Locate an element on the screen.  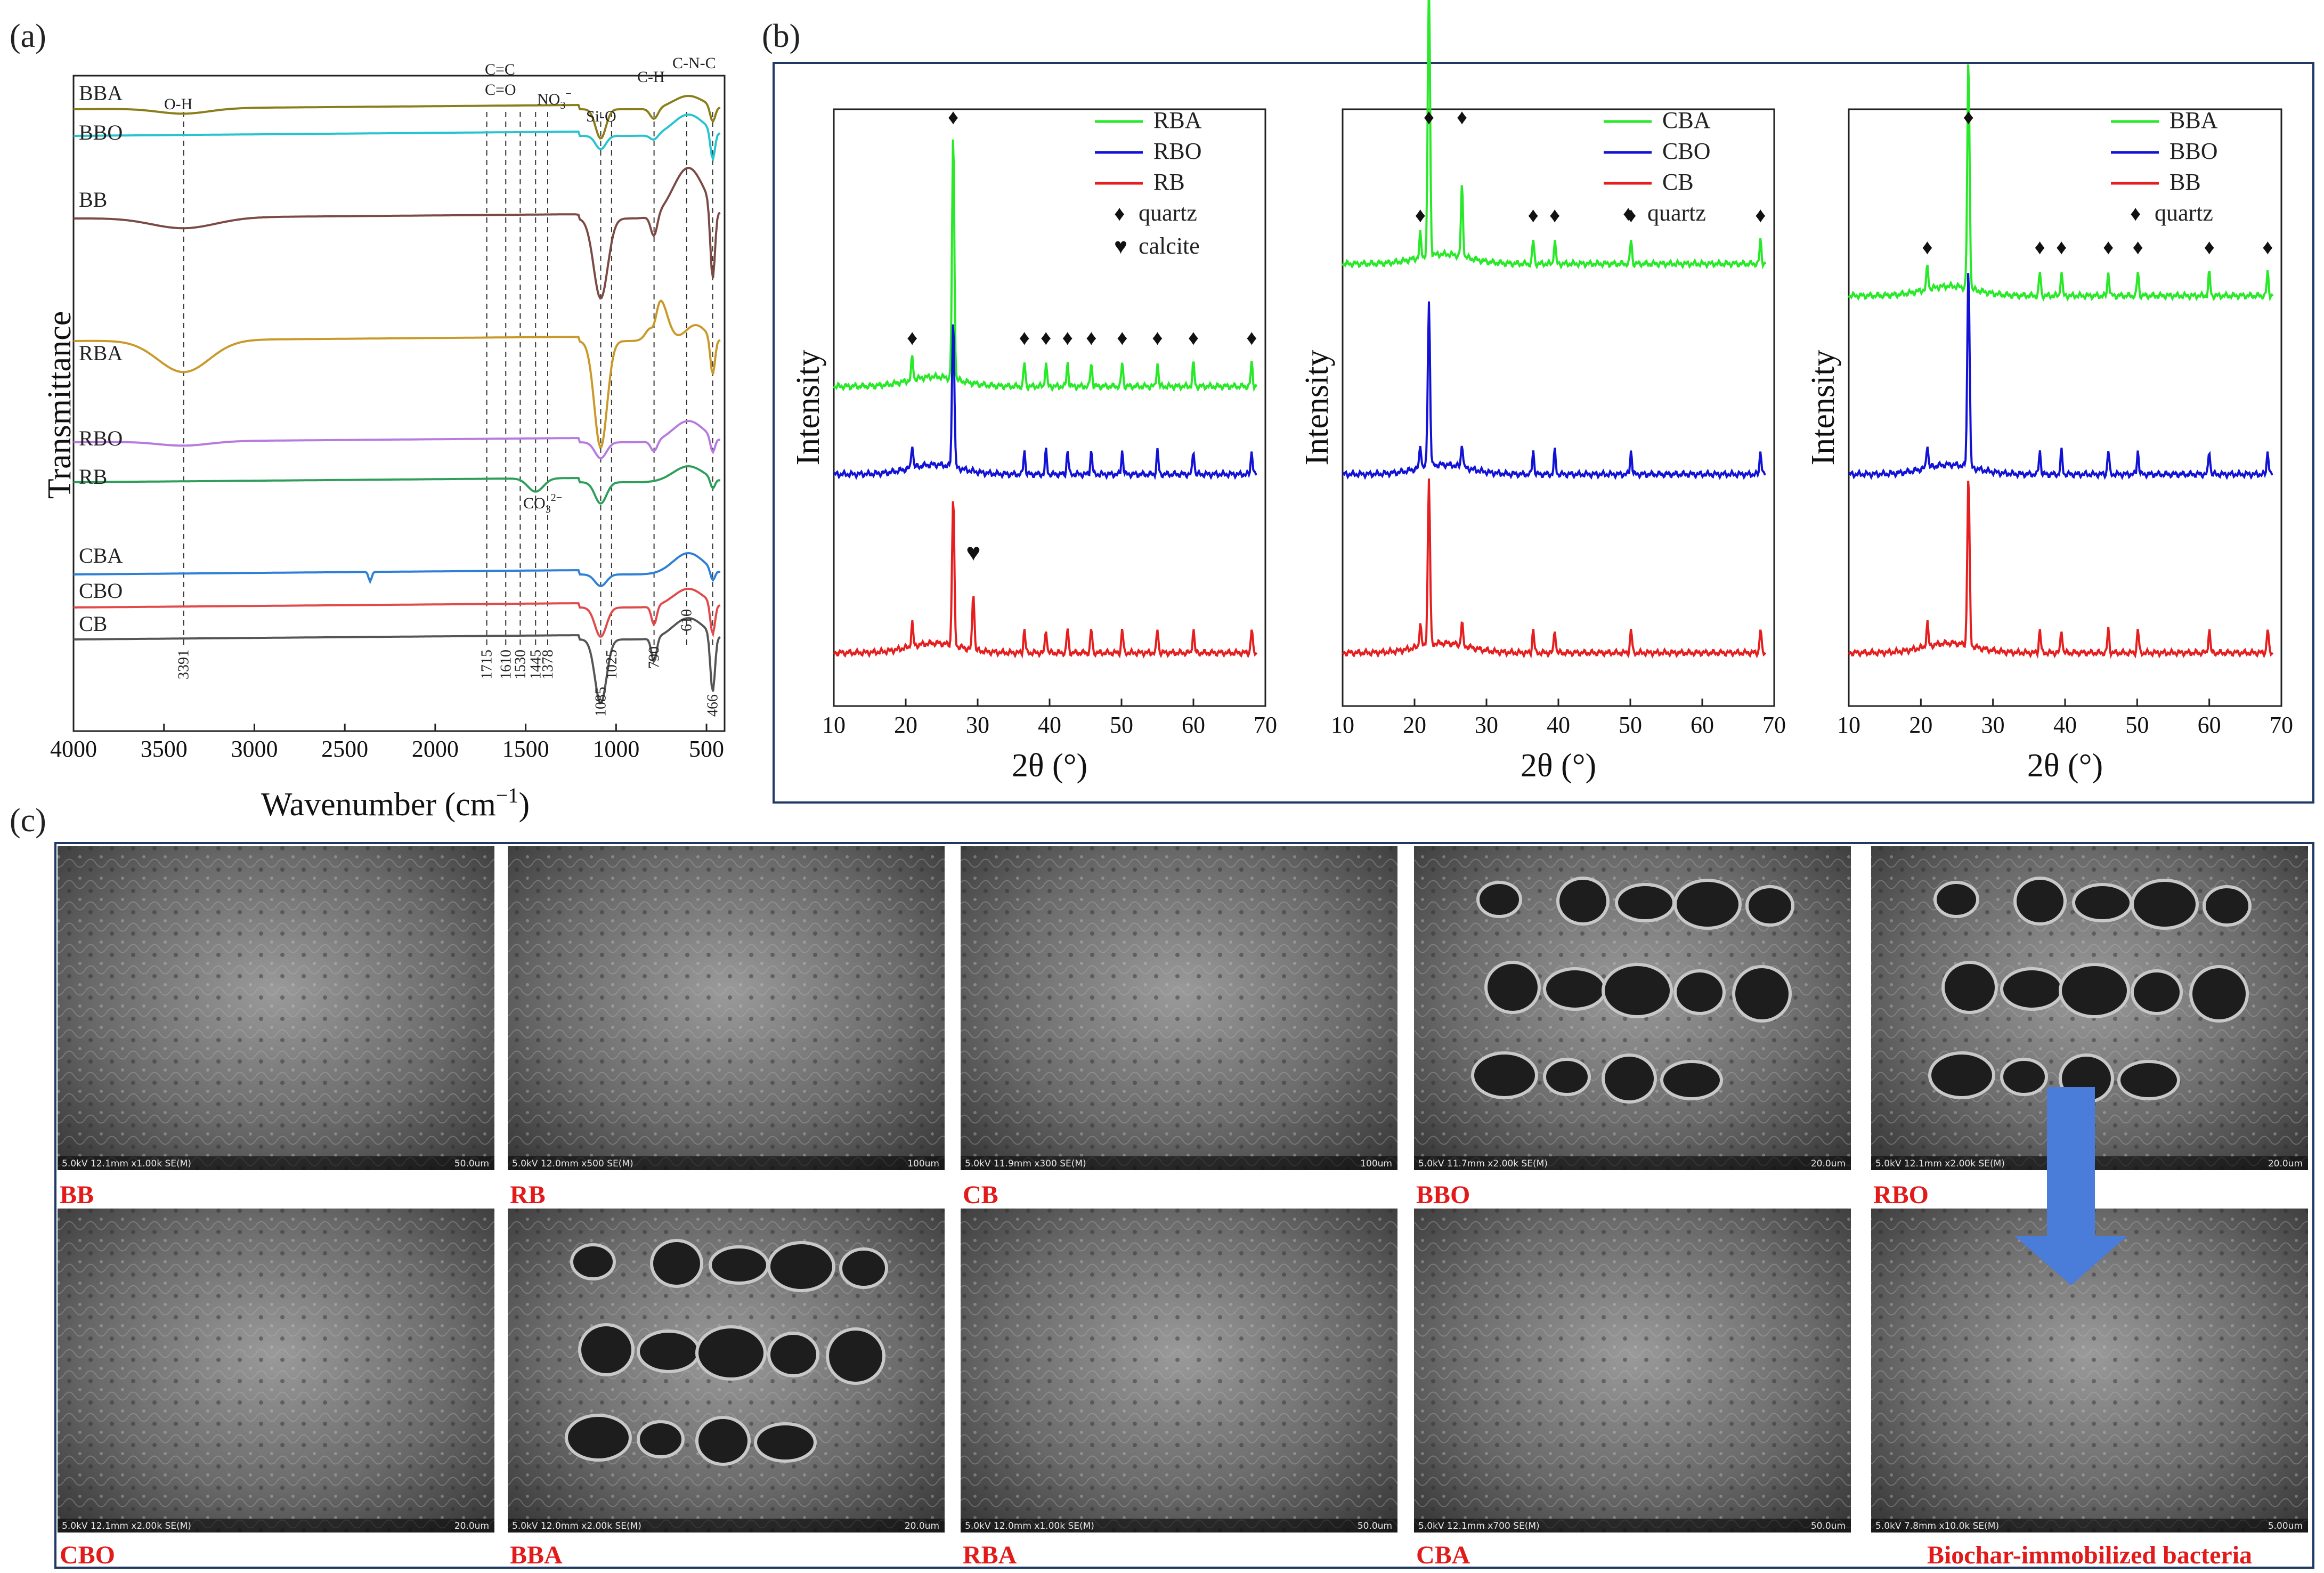
ftir-group-sio: Si-O is located at coordinates (601, 117).